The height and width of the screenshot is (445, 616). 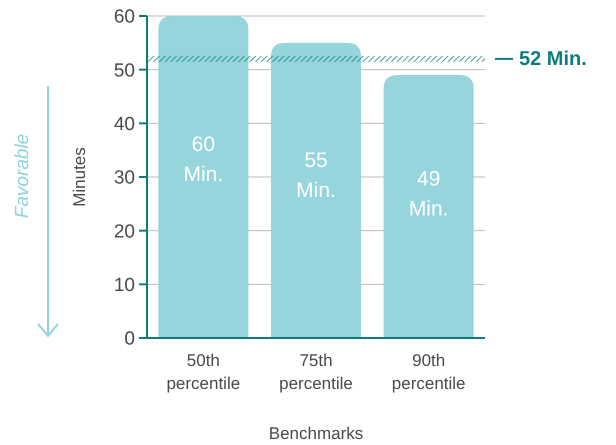 What do you see at coordinates (203, 372) in the screenshot?
I see `x-tick-label: 50th percentile` at bounding box center [203, 372].